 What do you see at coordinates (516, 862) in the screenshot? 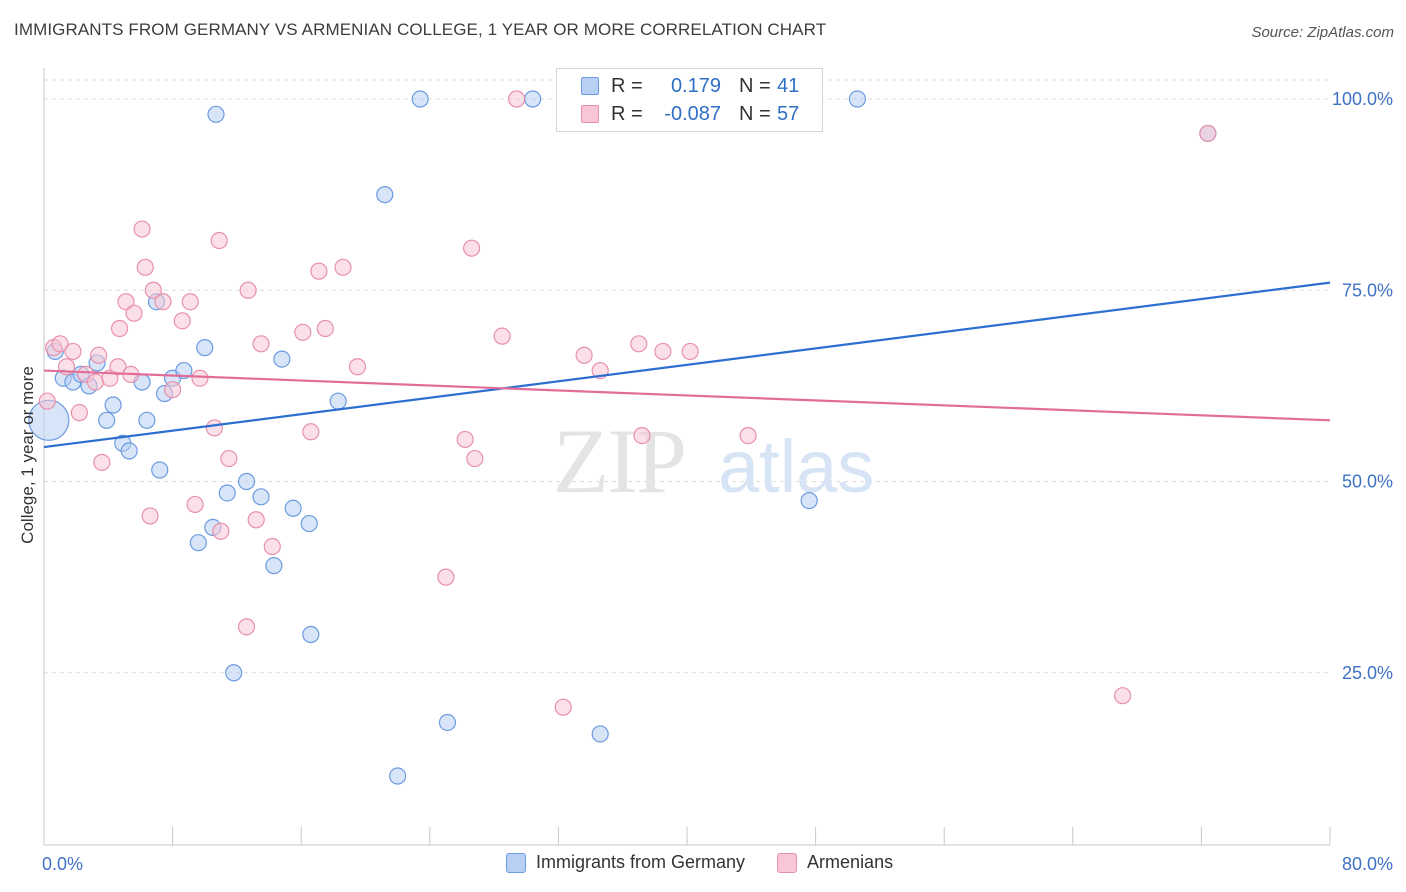
I see `series-swatch-germany` at bounding box center [516, 862].